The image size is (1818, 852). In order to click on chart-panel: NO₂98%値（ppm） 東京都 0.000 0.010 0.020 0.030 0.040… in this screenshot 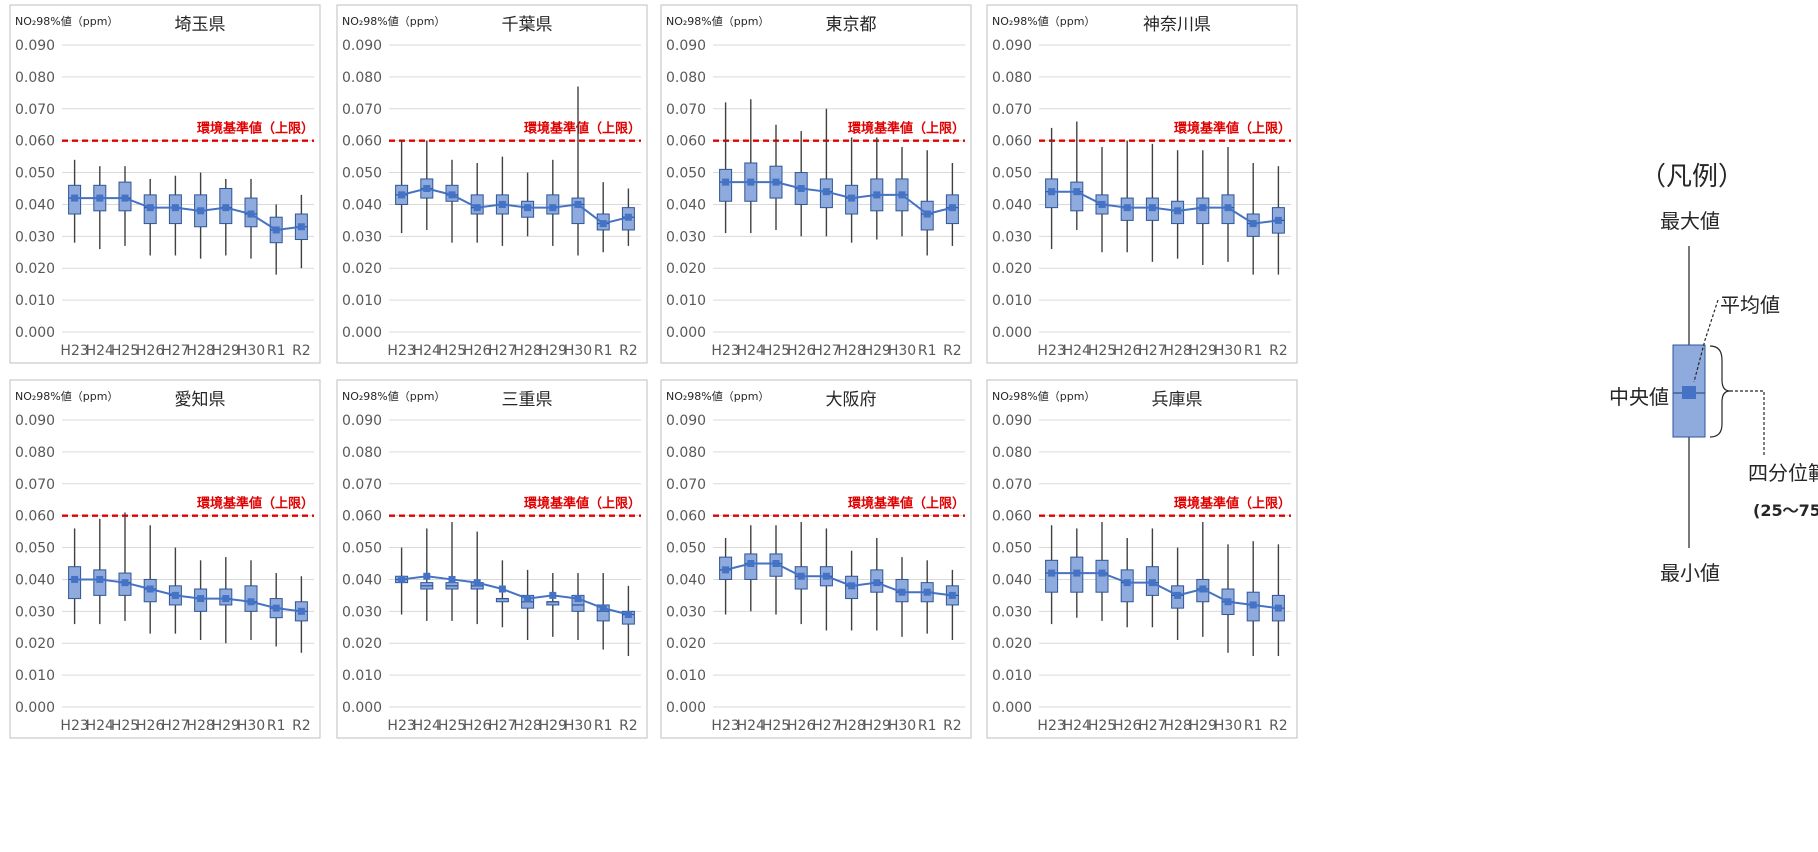, I will do `click(816, 184)`.